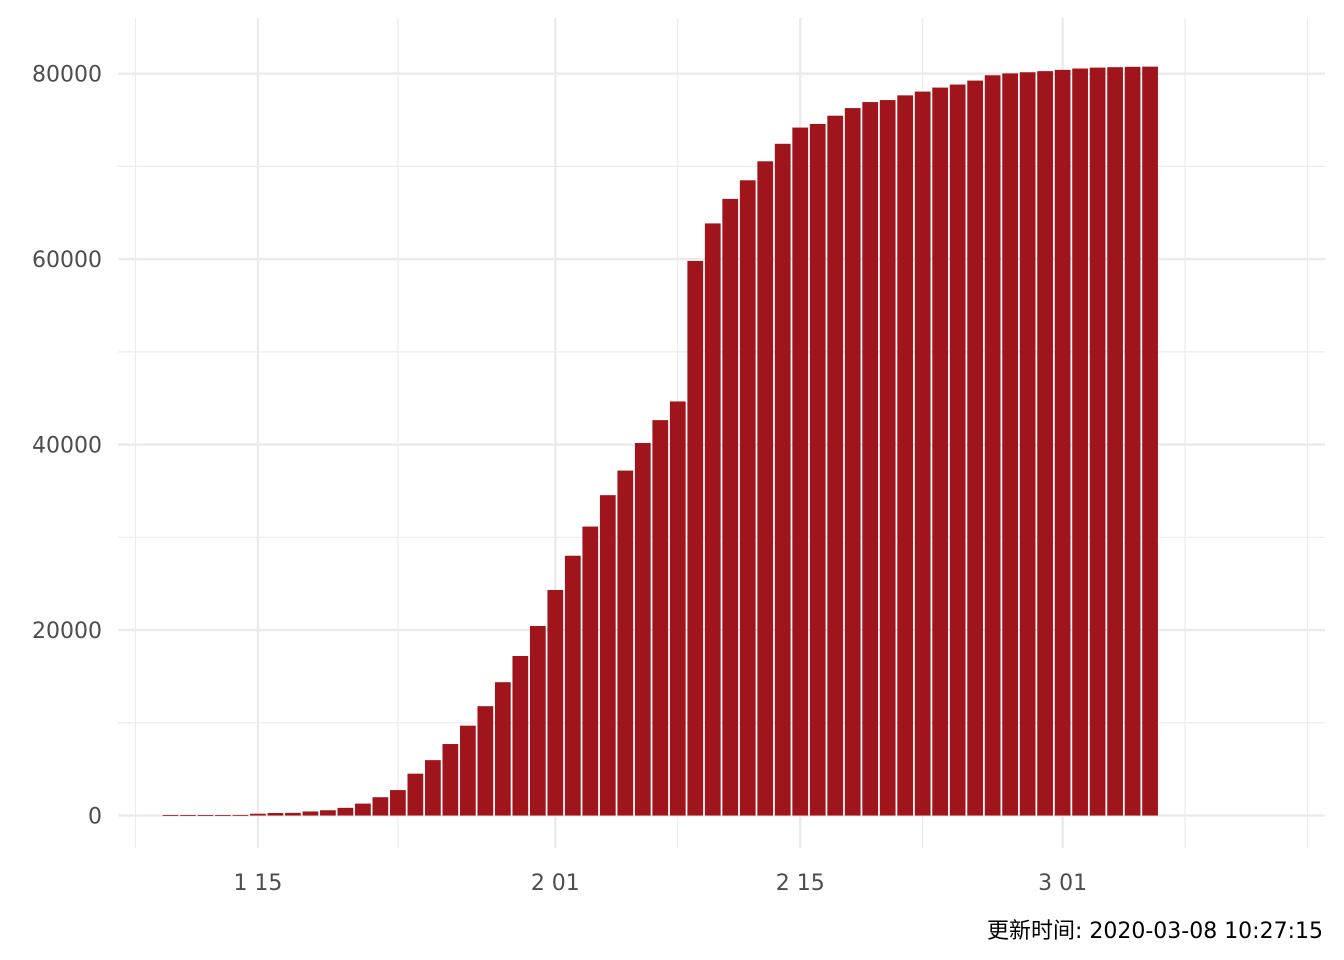 This screenshot has height=960, width=1344. Describe the element at coordinates (1155, 931) in the screenshot. I see `update-time-caption: 更新时间: 2020-03-08 10:27:15` at that location.